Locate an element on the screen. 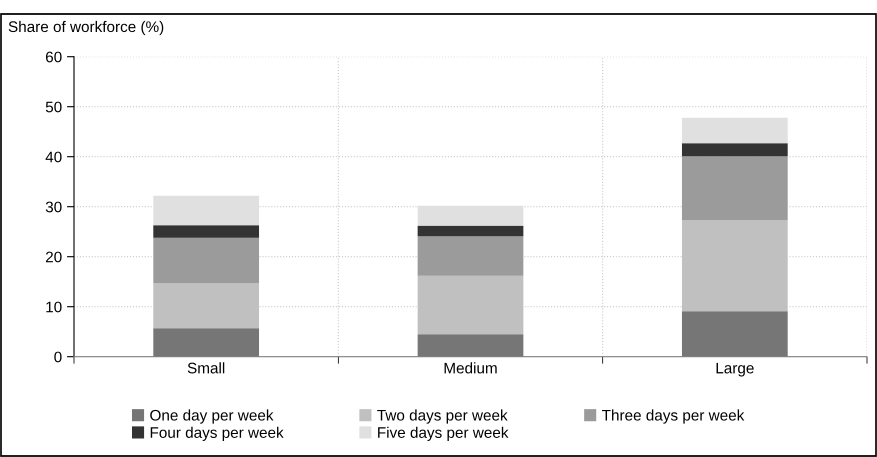  y-tick-label: 50 is located at coordinates (54, 107).